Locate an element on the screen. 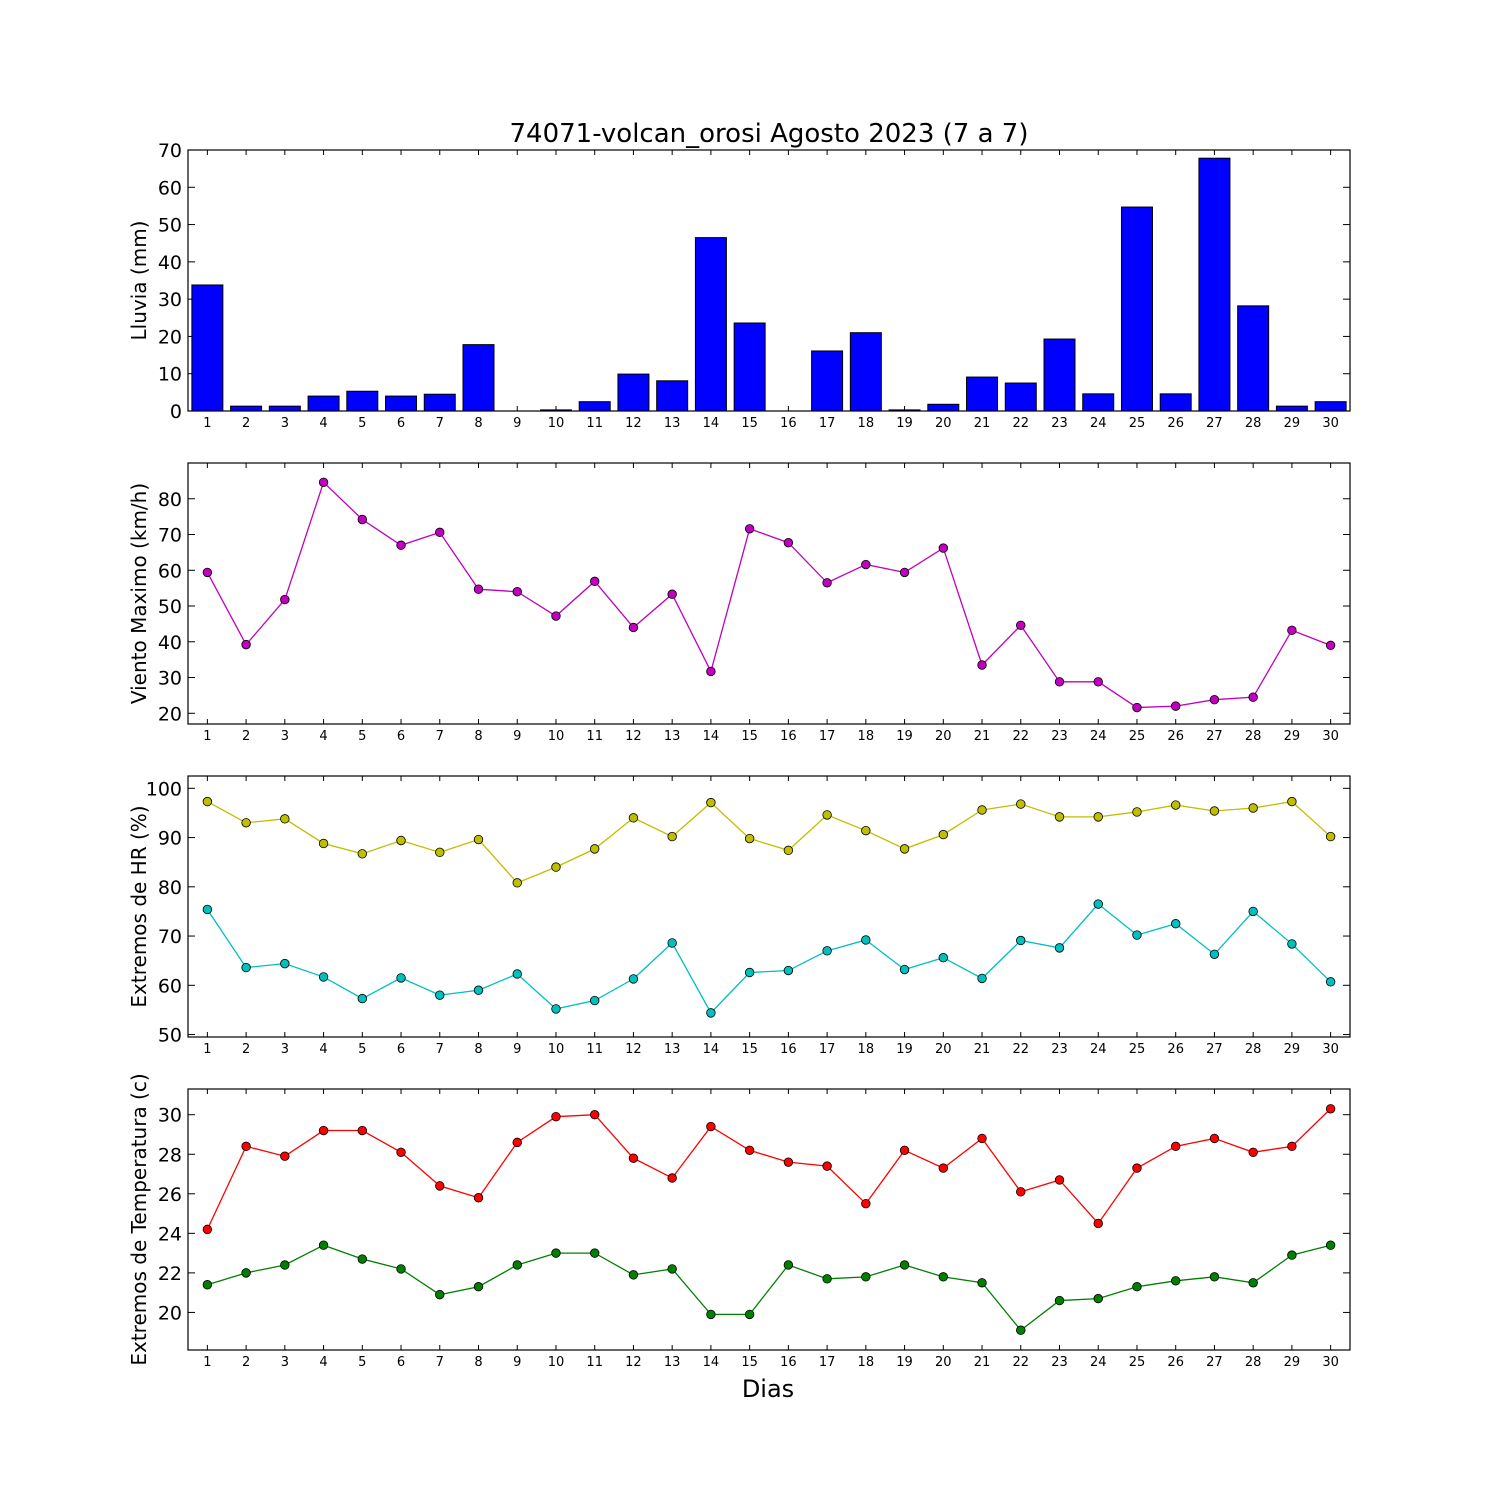 Image resolution: width=1500 pixels, height=1500 pixels. x-tick-label: 25 is located at coordinates (1137, 736).